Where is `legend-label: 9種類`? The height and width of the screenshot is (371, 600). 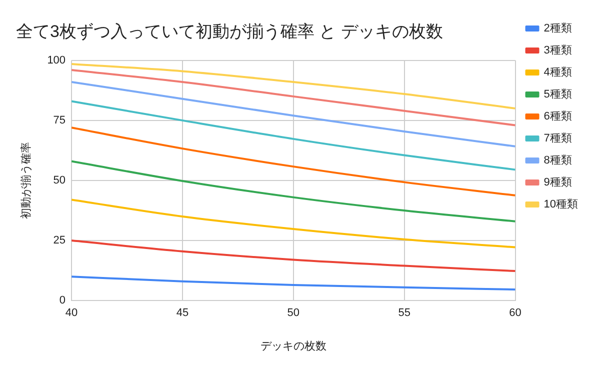
legend-label: 9種類 is located at coordinates (558, 182).